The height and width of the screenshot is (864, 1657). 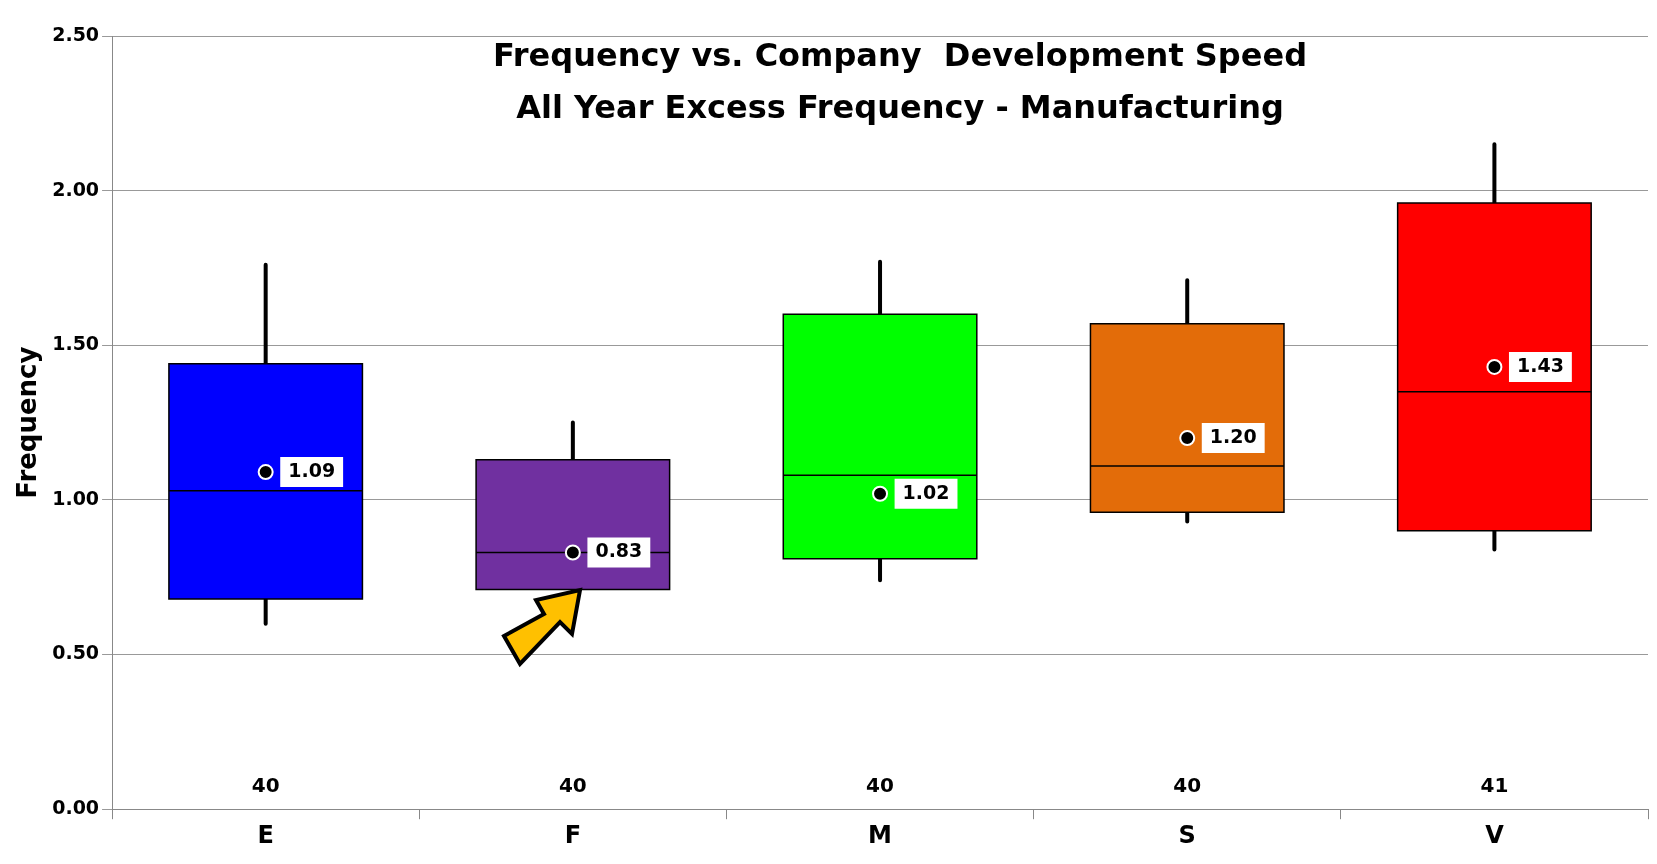 I want to click on annotation: 41, so click(x=1494, y=785).